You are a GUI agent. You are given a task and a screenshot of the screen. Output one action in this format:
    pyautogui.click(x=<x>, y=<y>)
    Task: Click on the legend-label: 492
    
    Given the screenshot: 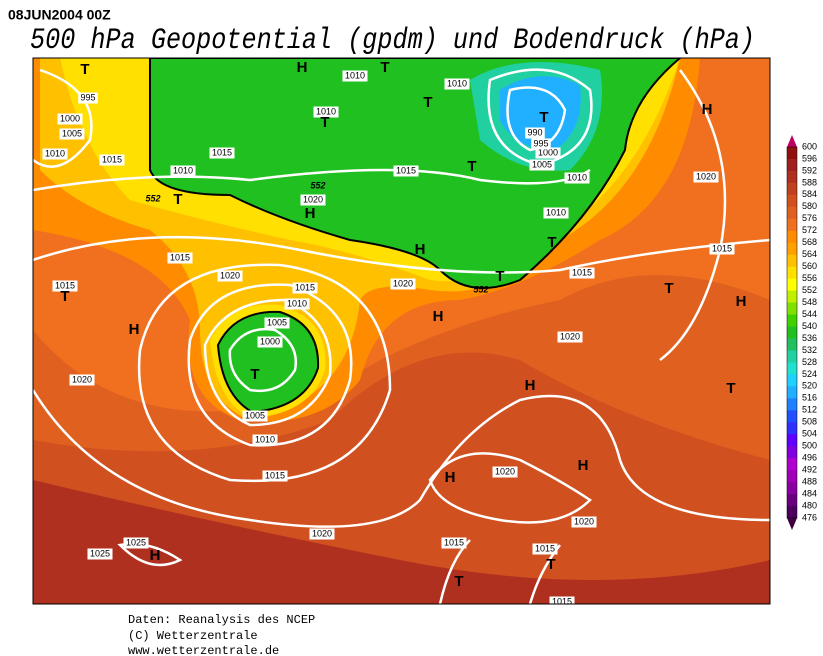 What is the action you would take?
    pyautogui.click(x=809, y=470)
    